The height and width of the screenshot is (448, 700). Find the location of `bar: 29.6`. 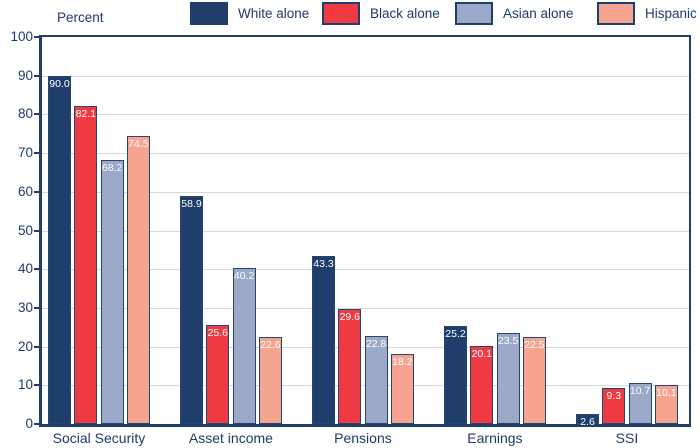

bar: 29.6 is located at coordinates (350, 366).